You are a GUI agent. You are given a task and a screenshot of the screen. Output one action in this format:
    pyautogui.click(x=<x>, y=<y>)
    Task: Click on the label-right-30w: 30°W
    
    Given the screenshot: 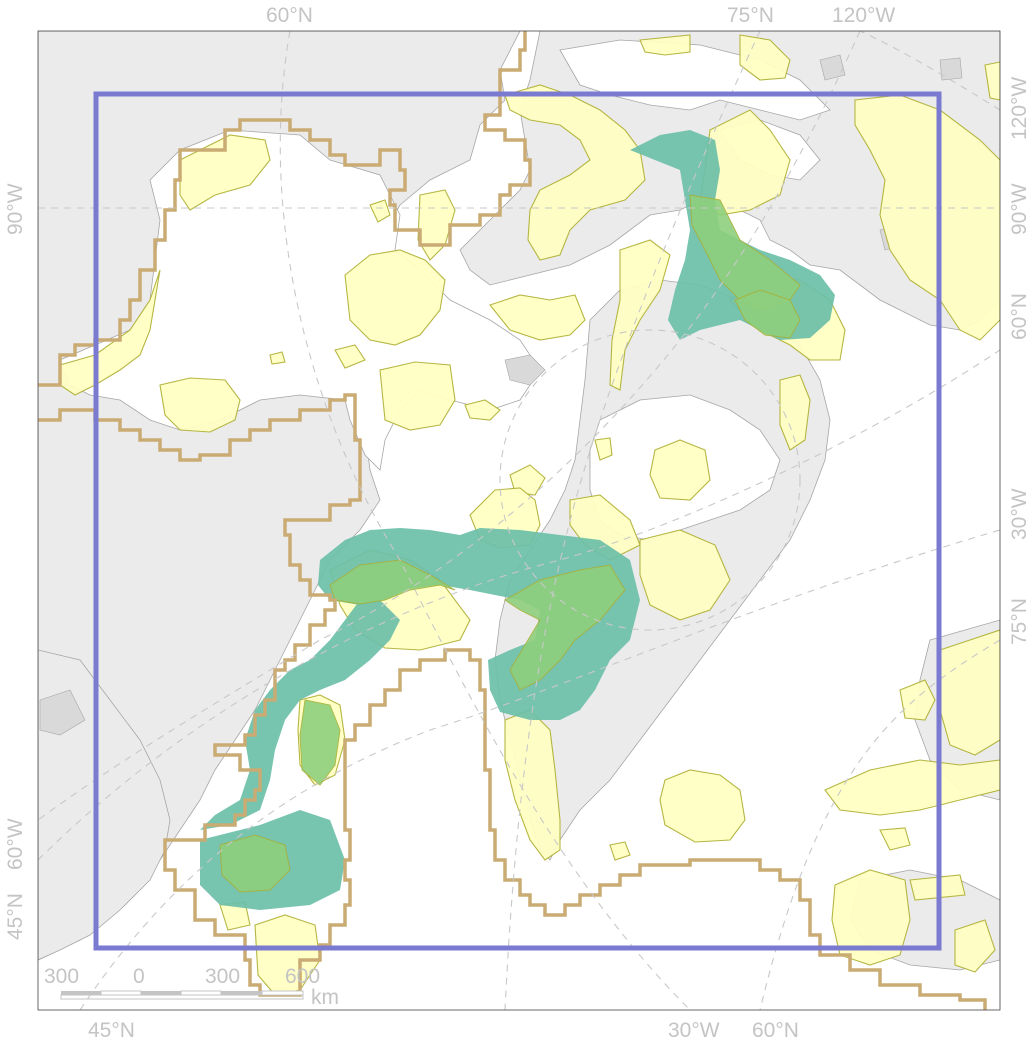 What is the action you would take?
    pyautogui.click(x=1019, y=514)
    